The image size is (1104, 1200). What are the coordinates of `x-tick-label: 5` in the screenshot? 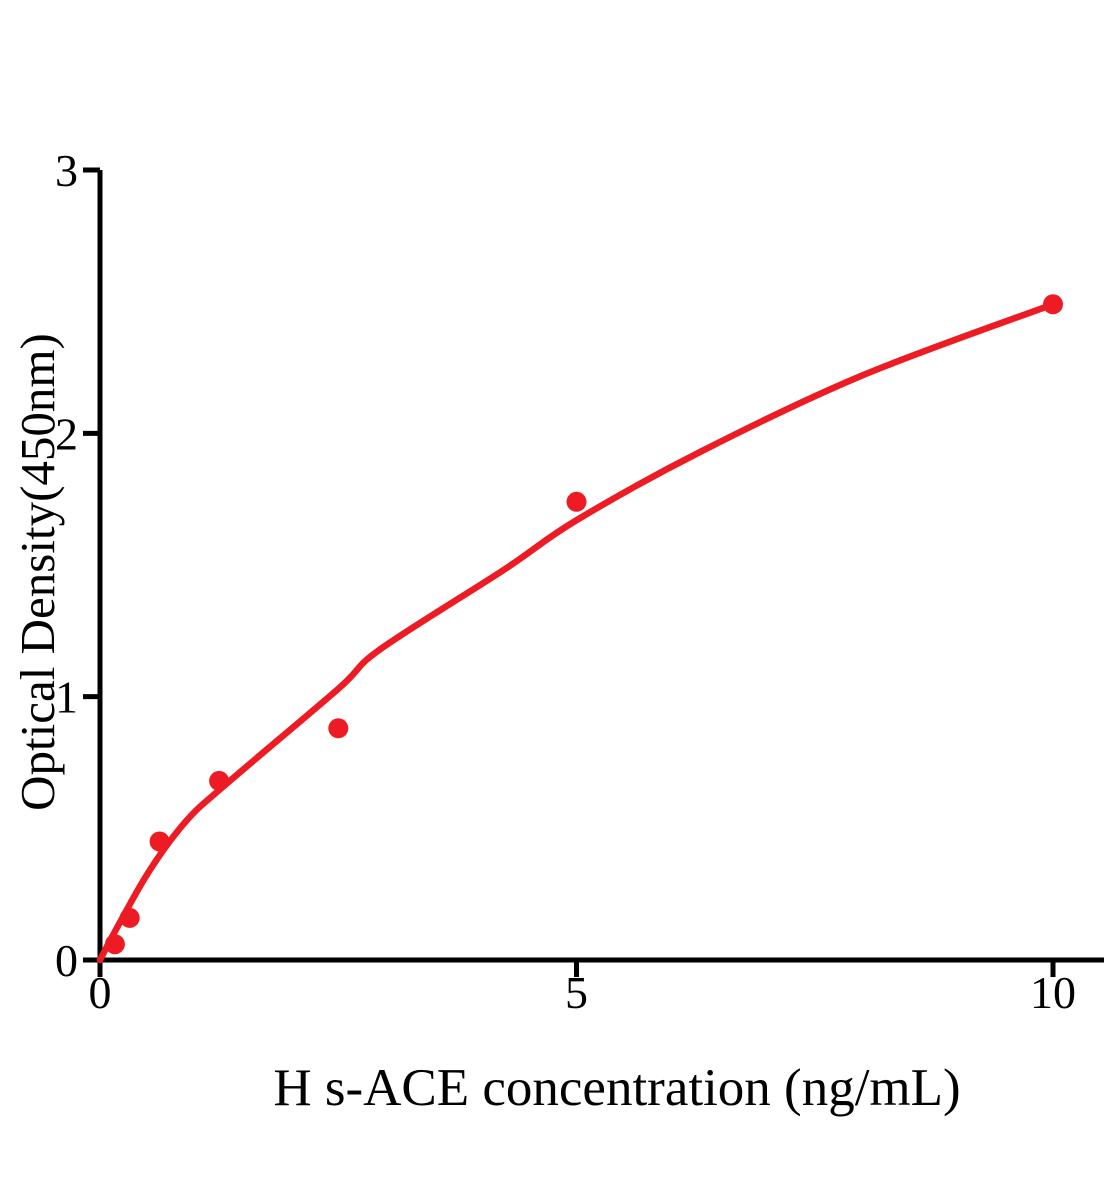 It's located at (576, 992).